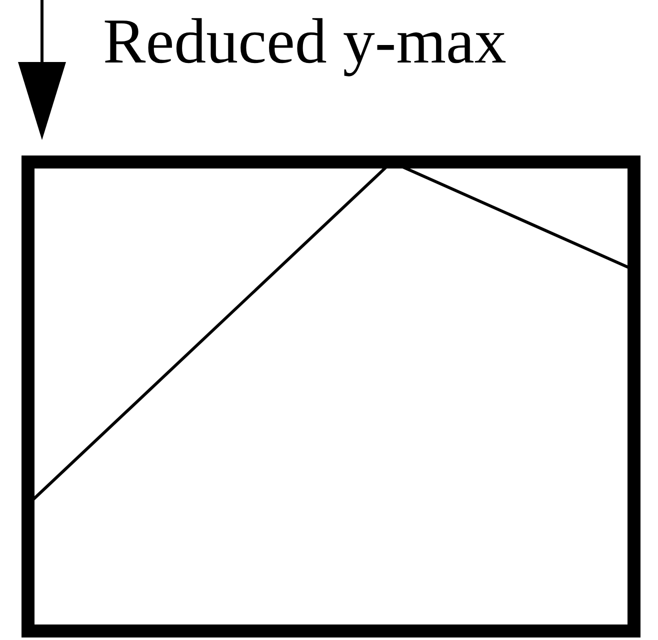  What do you see at coordinates (304, 41) in the screenshot?
I see `chart-title: Reduced y-max` at bounding box center [304, 41].